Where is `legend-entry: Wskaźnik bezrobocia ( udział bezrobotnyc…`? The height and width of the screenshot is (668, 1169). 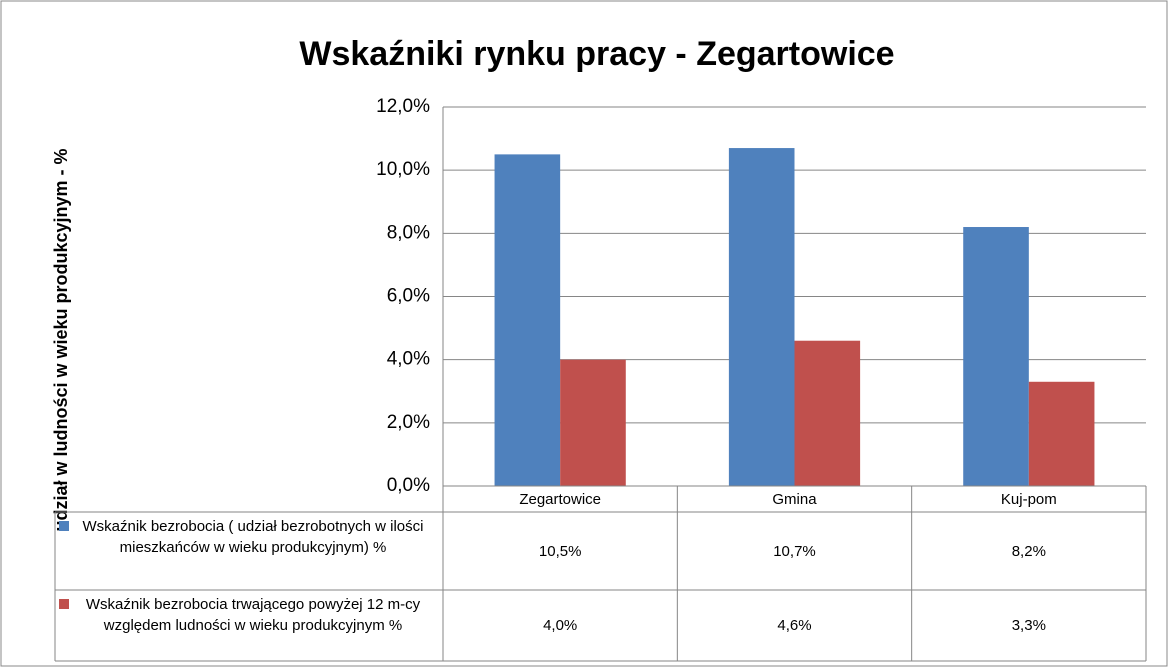
legend-entry: Wskaźnik bezrobocia ( udział bezrobotnyc… is located at coordinates (249, 551).